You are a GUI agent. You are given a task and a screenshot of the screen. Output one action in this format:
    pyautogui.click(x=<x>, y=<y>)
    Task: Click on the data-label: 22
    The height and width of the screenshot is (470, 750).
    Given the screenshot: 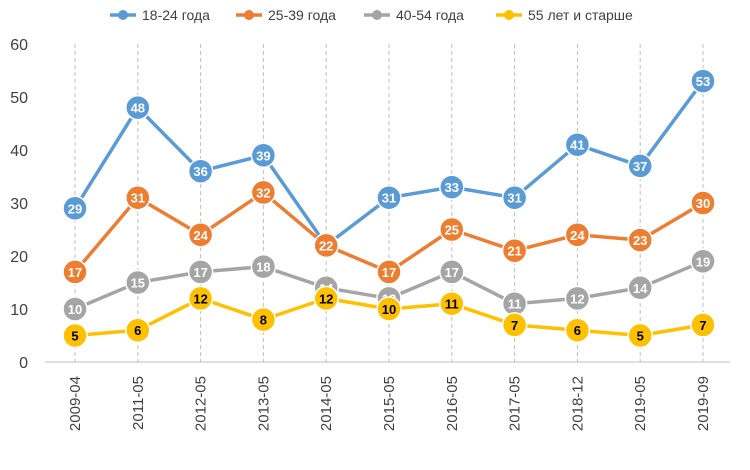 What is the action you would take?
    pyautogui.click(x=326, y=245)
    